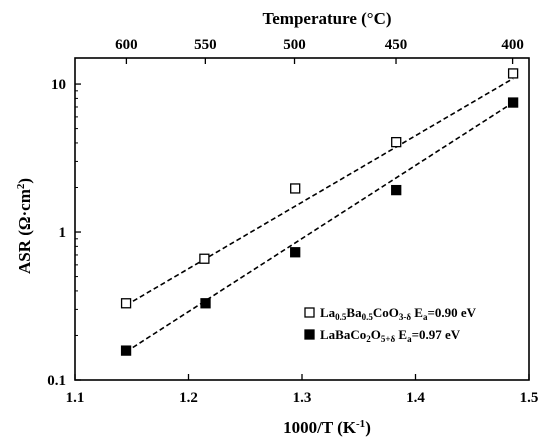  I want to click on y-tick-label: 1, so click(63, 233).